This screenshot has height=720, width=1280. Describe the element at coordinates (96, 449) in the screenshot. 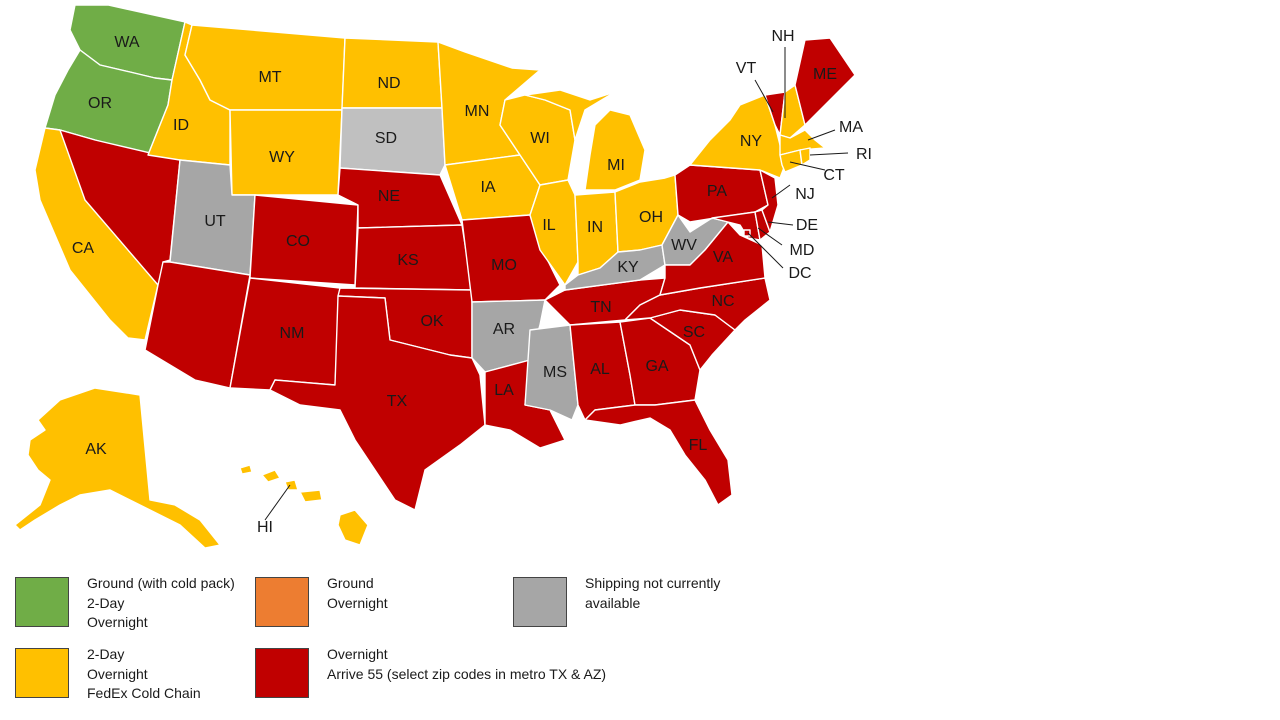

I see `label-ak: AK` at that location.